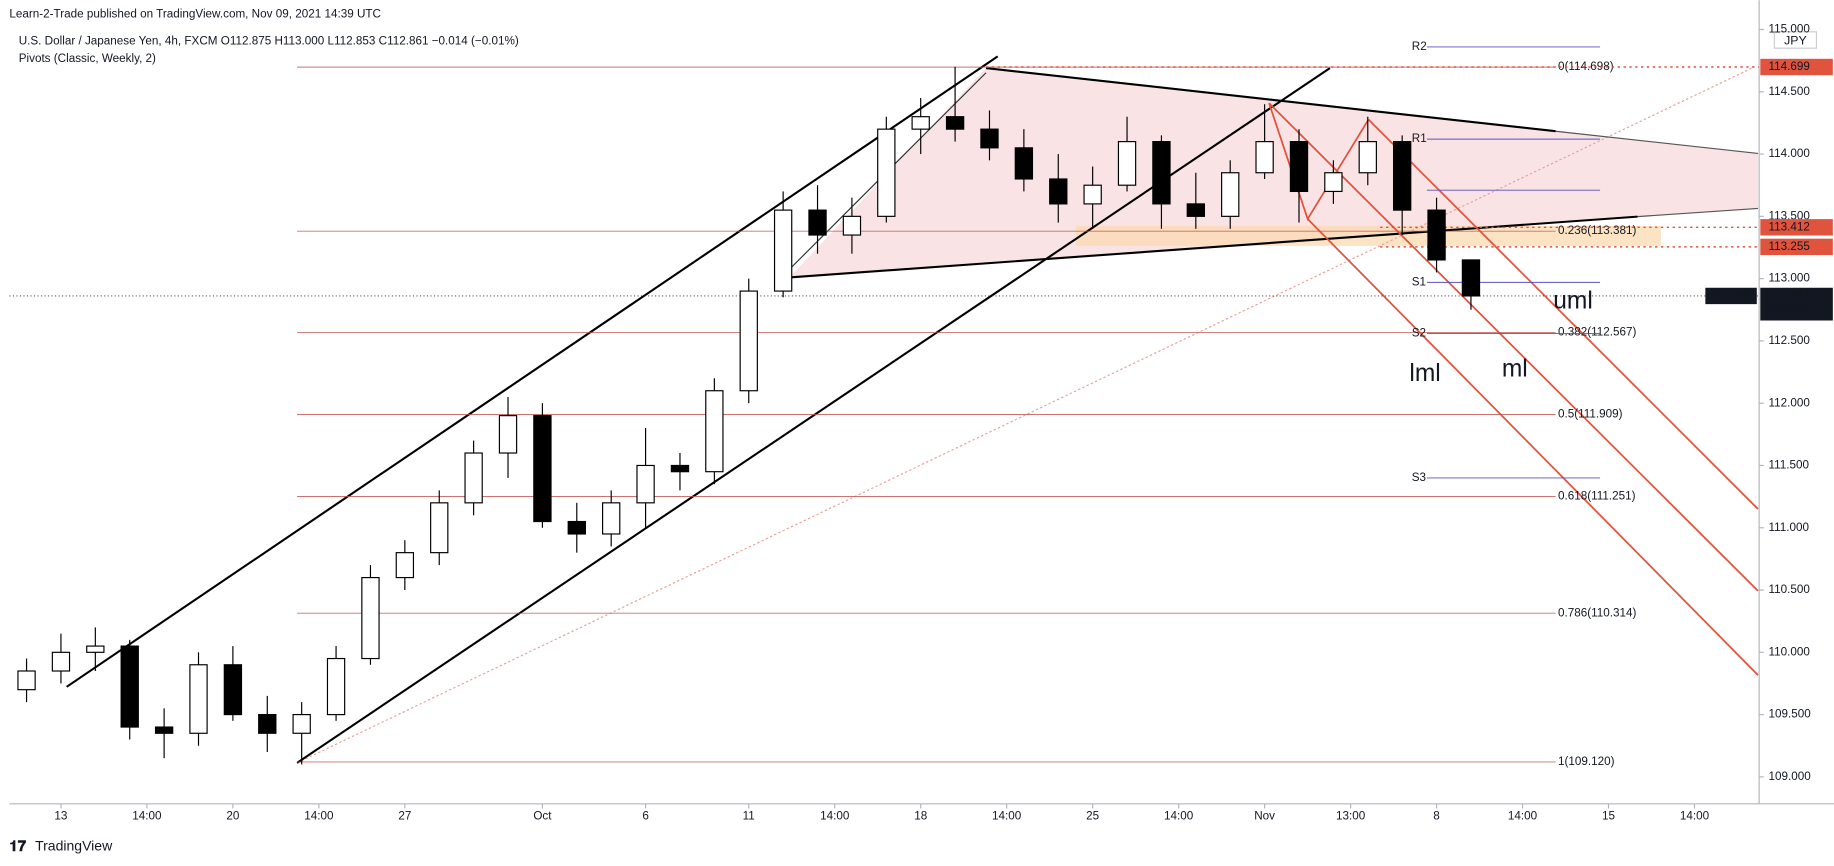 This screenshot has width=1834, height=866. Describe the element at coordinates (1419, 281) in the screenshot. I see `pivot-label: S1` at that location.